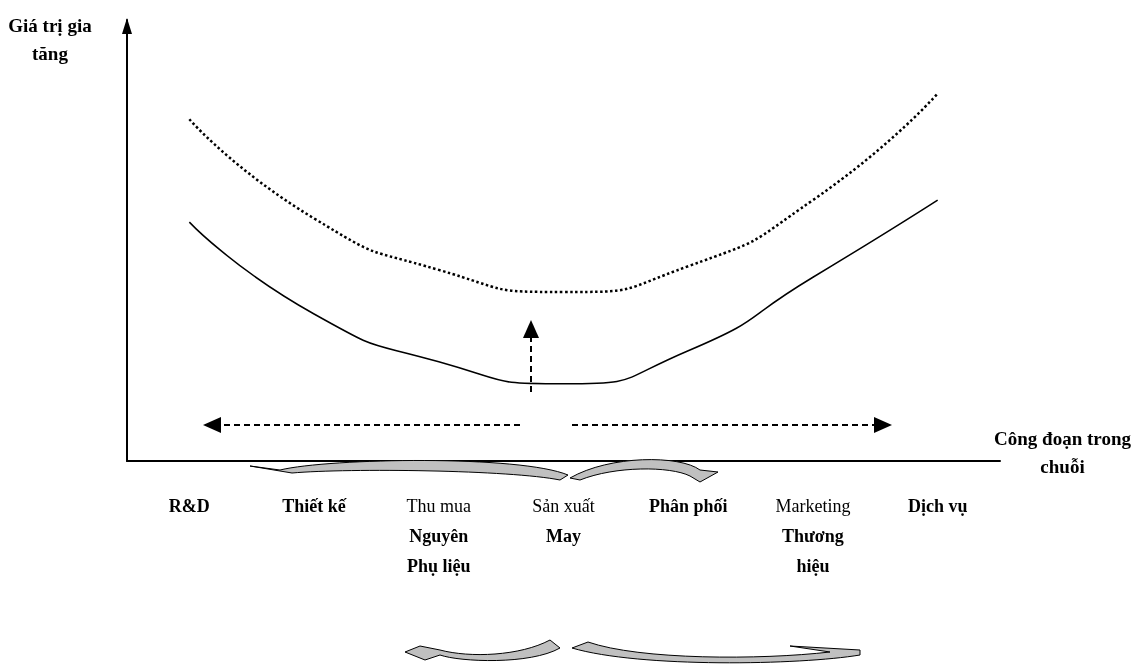  Describe the element at coordinates (937, 506) in the screenshot. I see `x-tick-label: Dịch vụ` at that location.